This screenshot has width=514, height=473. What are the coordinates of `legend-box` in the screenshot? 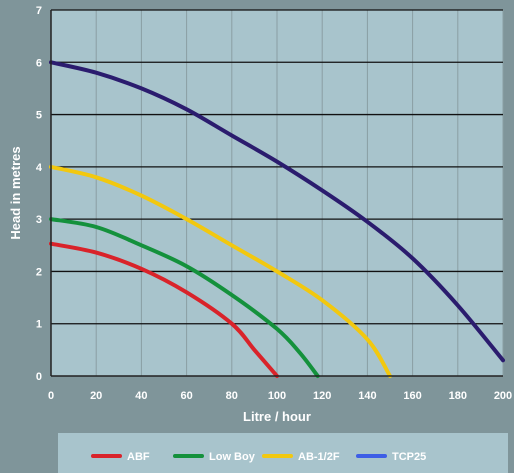 It's located at (283, 453).